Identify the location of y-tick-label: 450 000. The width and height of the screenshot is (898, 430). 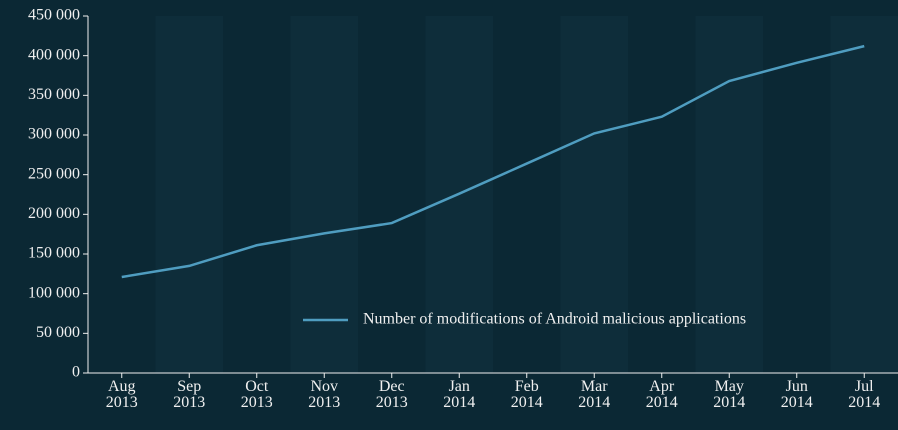
(54, 15).